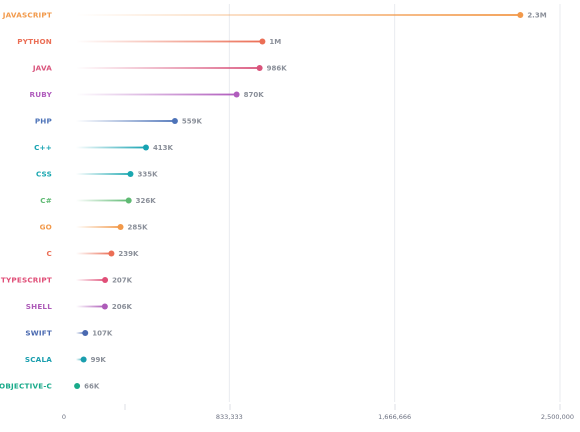  I want to click on value-label: 239K, so click(128, 254).